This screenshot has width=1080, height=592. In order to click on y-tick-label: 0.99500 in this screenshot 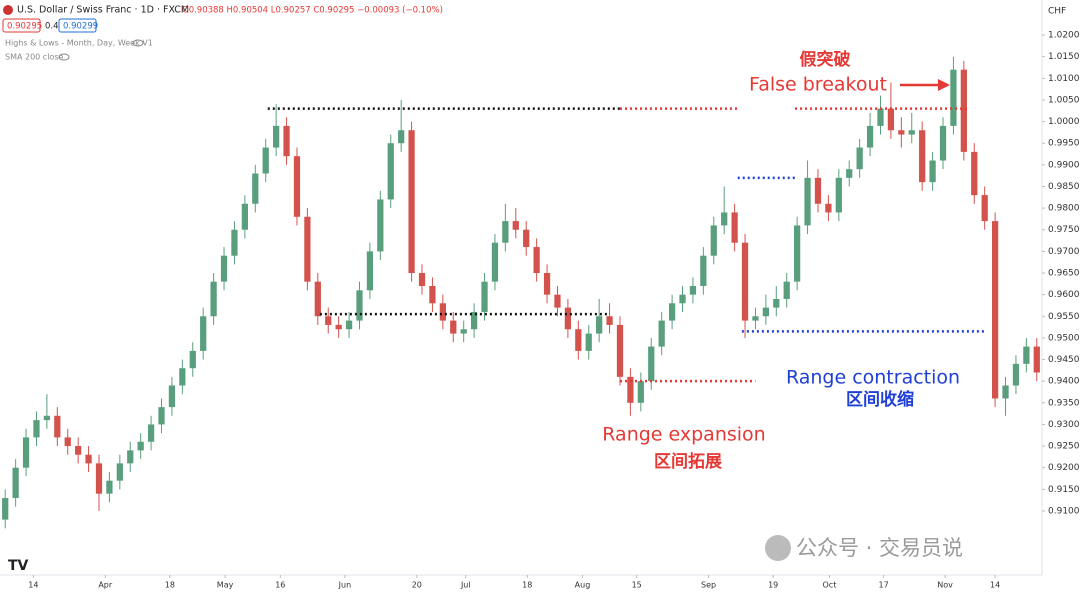, I will do `click(1064, 144)`.